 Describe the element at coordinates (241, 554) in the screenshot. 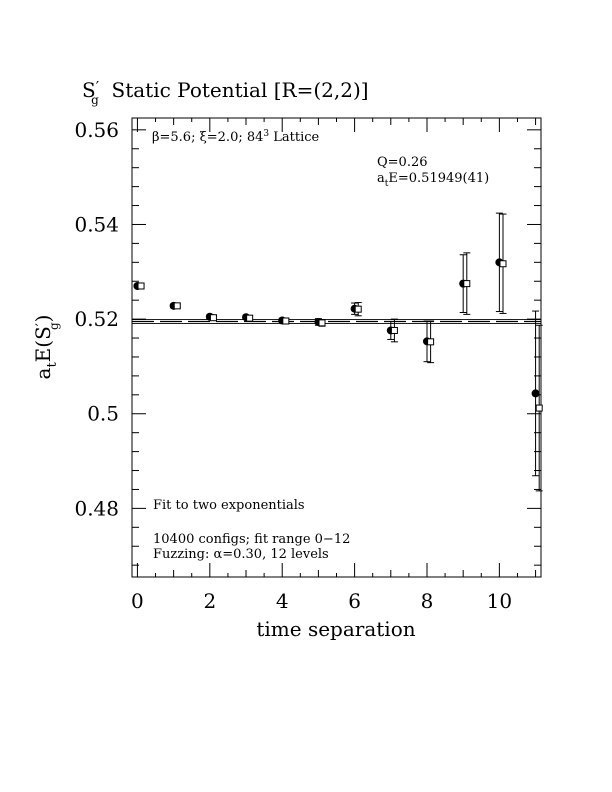

I see `fuzzing-text: Fuzzing: α=0.30, 12 levels` at that location.